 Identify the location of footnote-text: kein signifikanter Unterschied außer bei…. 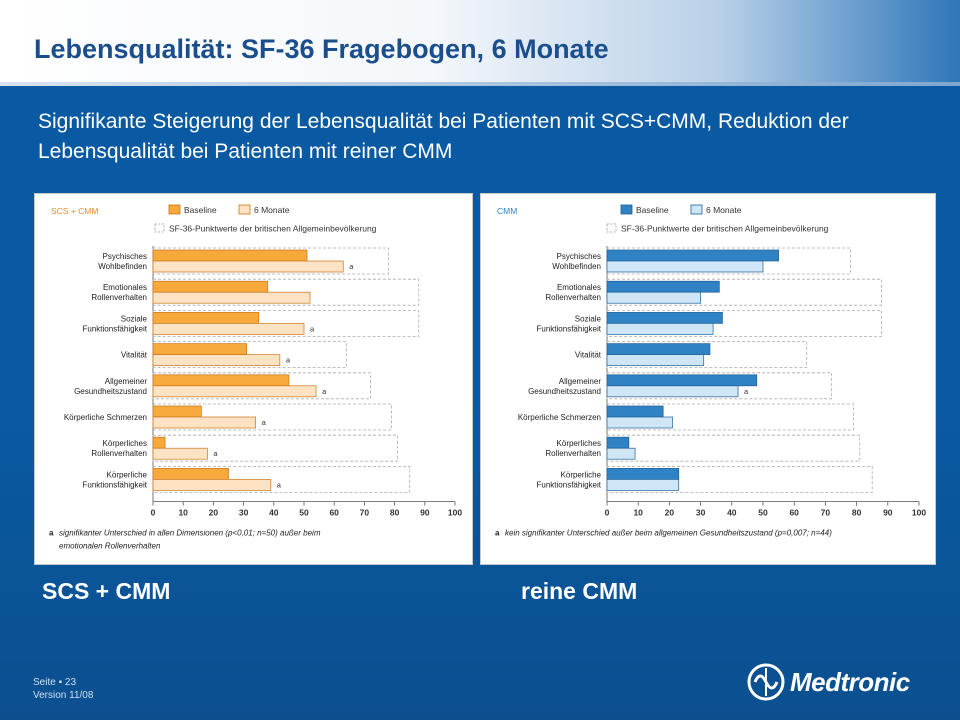
(668, 533).